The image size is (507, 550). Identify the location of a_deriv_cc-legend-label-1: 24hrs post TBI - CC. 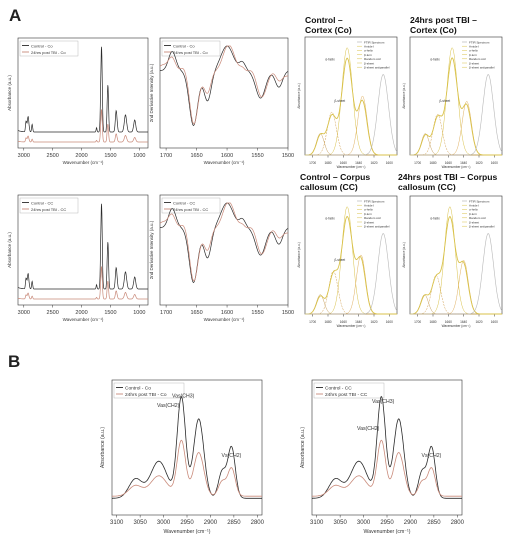
(190, 209).